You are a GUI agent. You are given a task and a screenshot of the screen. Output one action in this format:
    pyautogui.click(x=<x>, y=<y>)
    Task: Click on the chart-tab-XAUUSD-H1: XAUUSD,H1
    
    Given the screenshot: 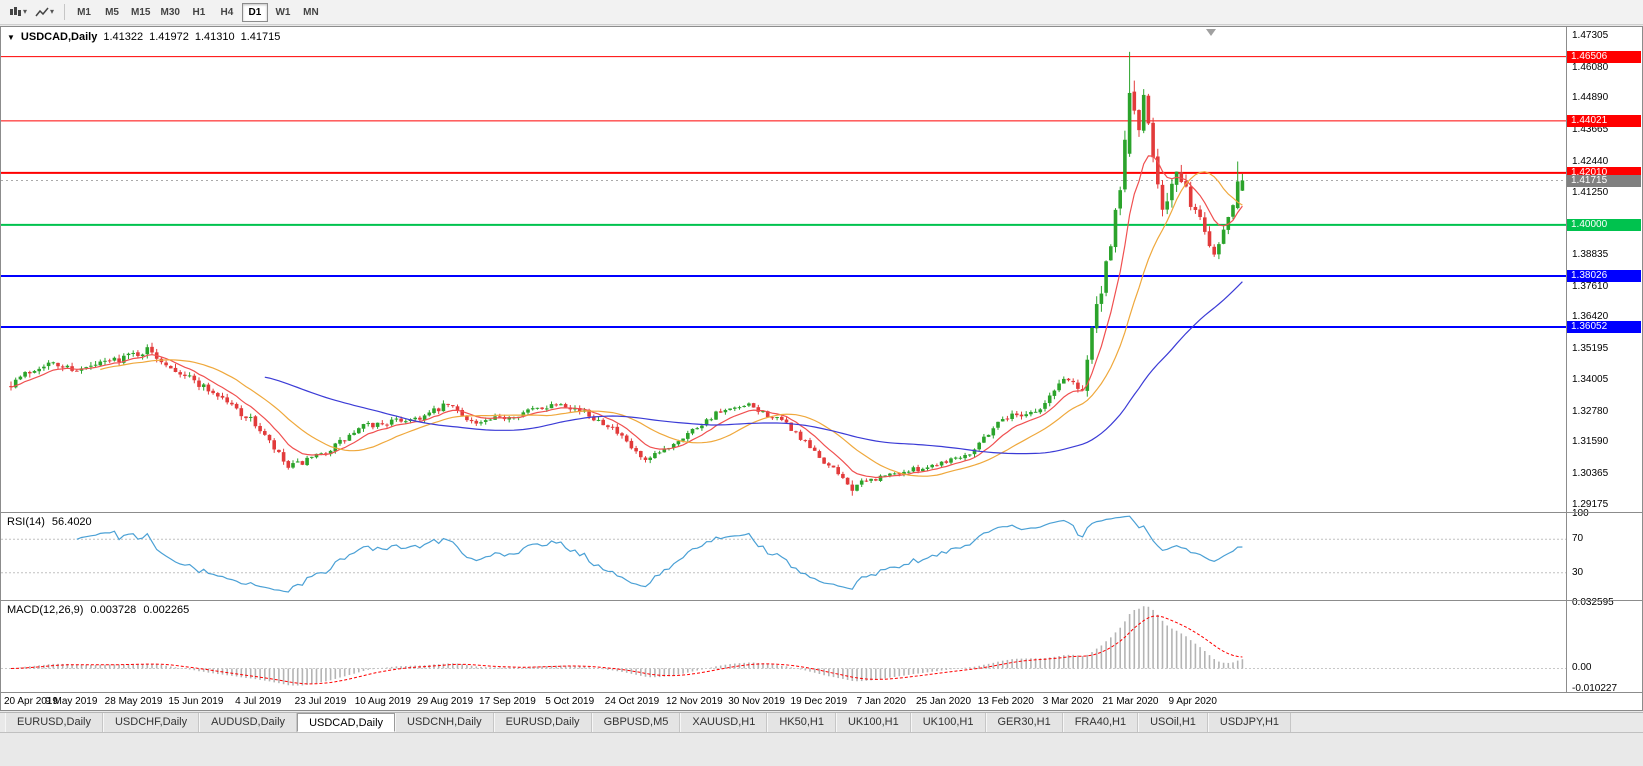 What is the action you would take?
    pyautogui.click(x=724, y=722)
    